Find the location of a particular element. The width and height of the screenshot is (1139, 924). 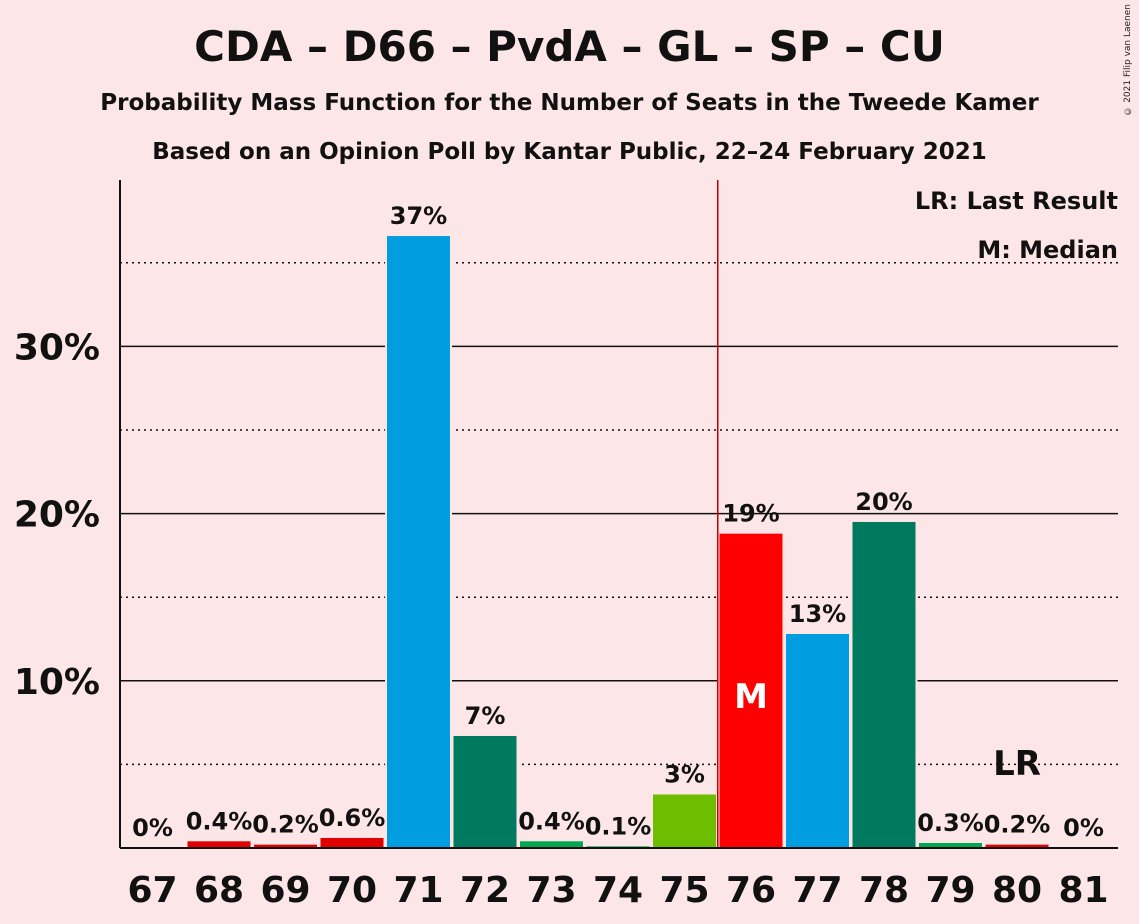

data-label-79: 0.3% is located at coordinates (950, 823).